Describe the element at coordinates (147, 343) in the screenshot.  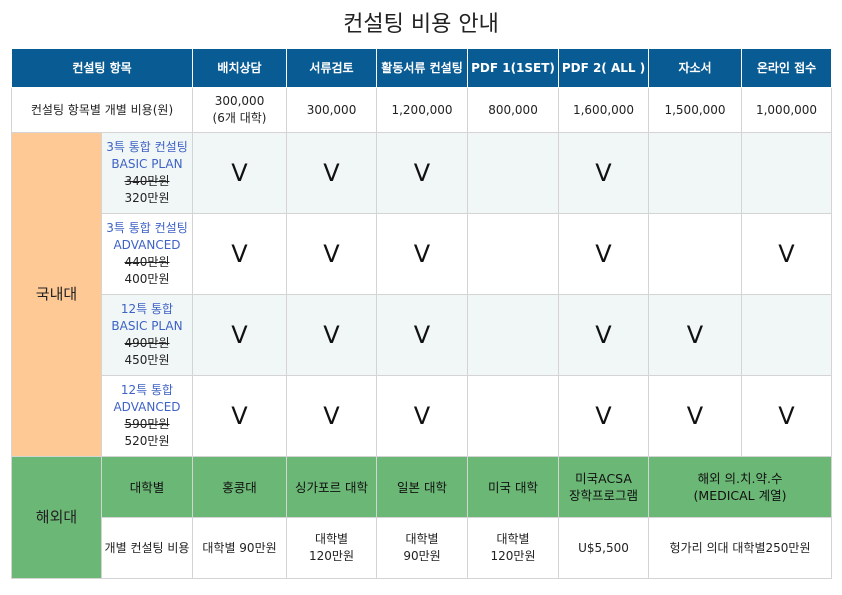
I see `plan-old-price: 490만원` at that location.